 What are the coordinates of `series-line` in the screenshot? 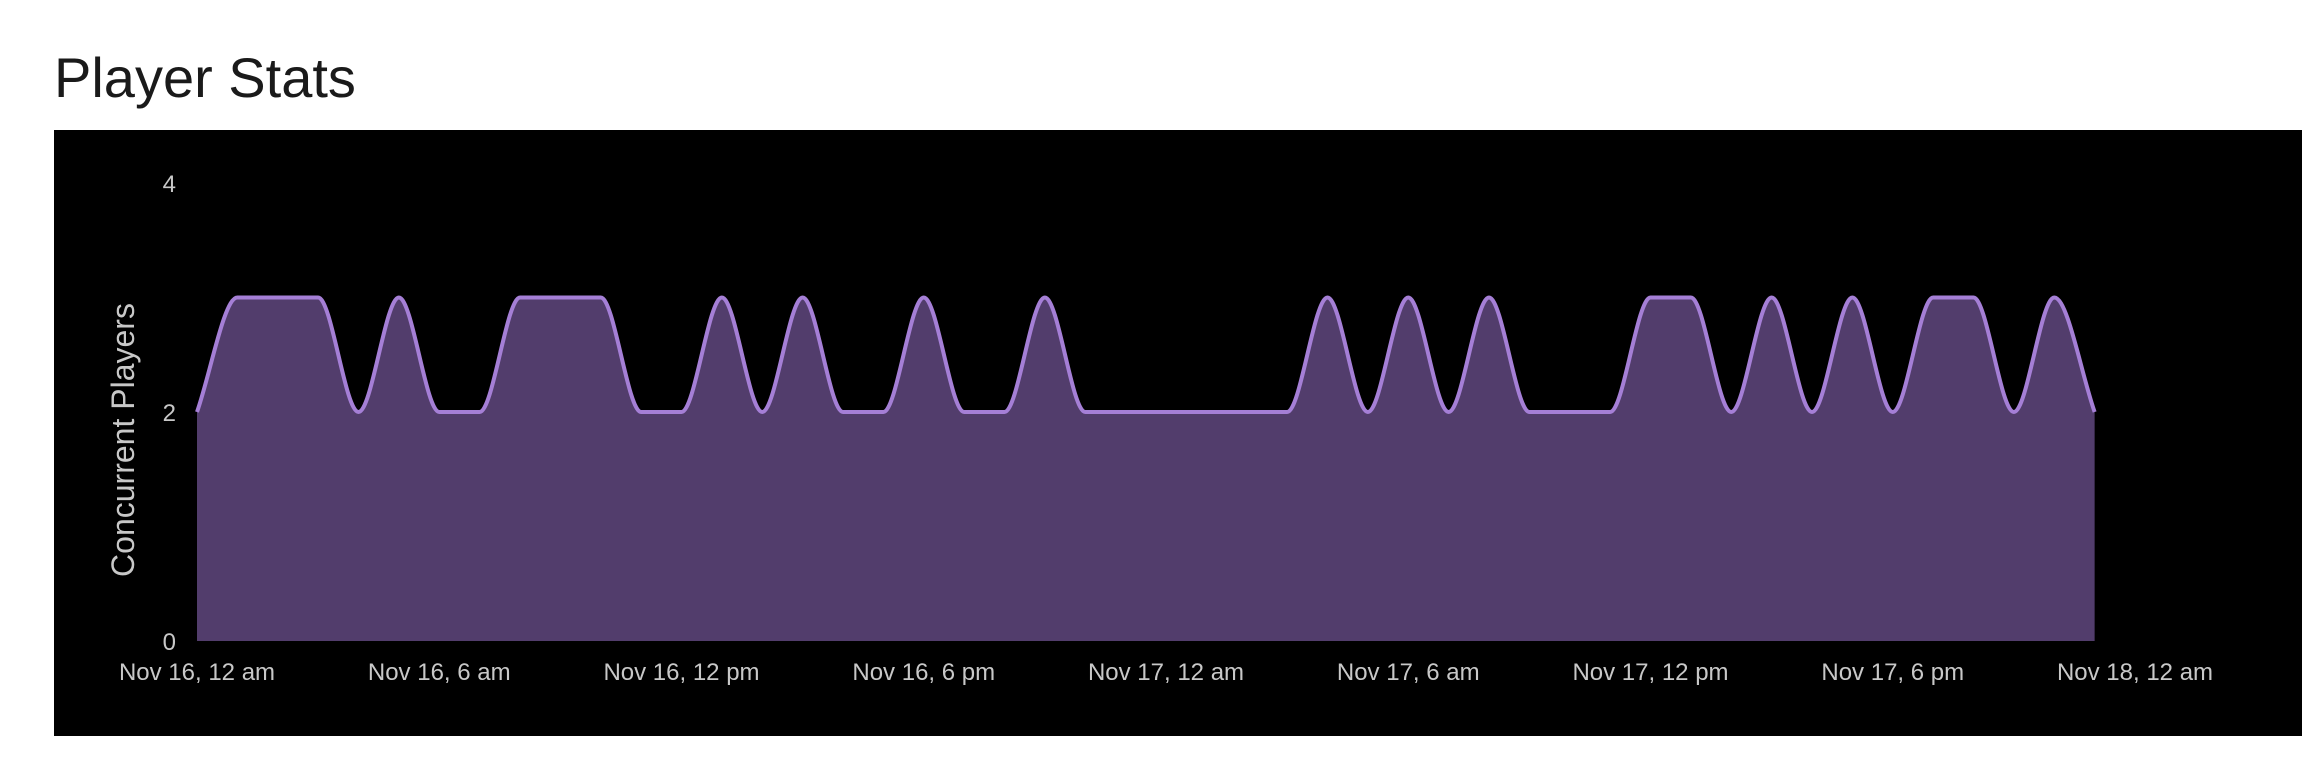 It's located at (1146, 354).